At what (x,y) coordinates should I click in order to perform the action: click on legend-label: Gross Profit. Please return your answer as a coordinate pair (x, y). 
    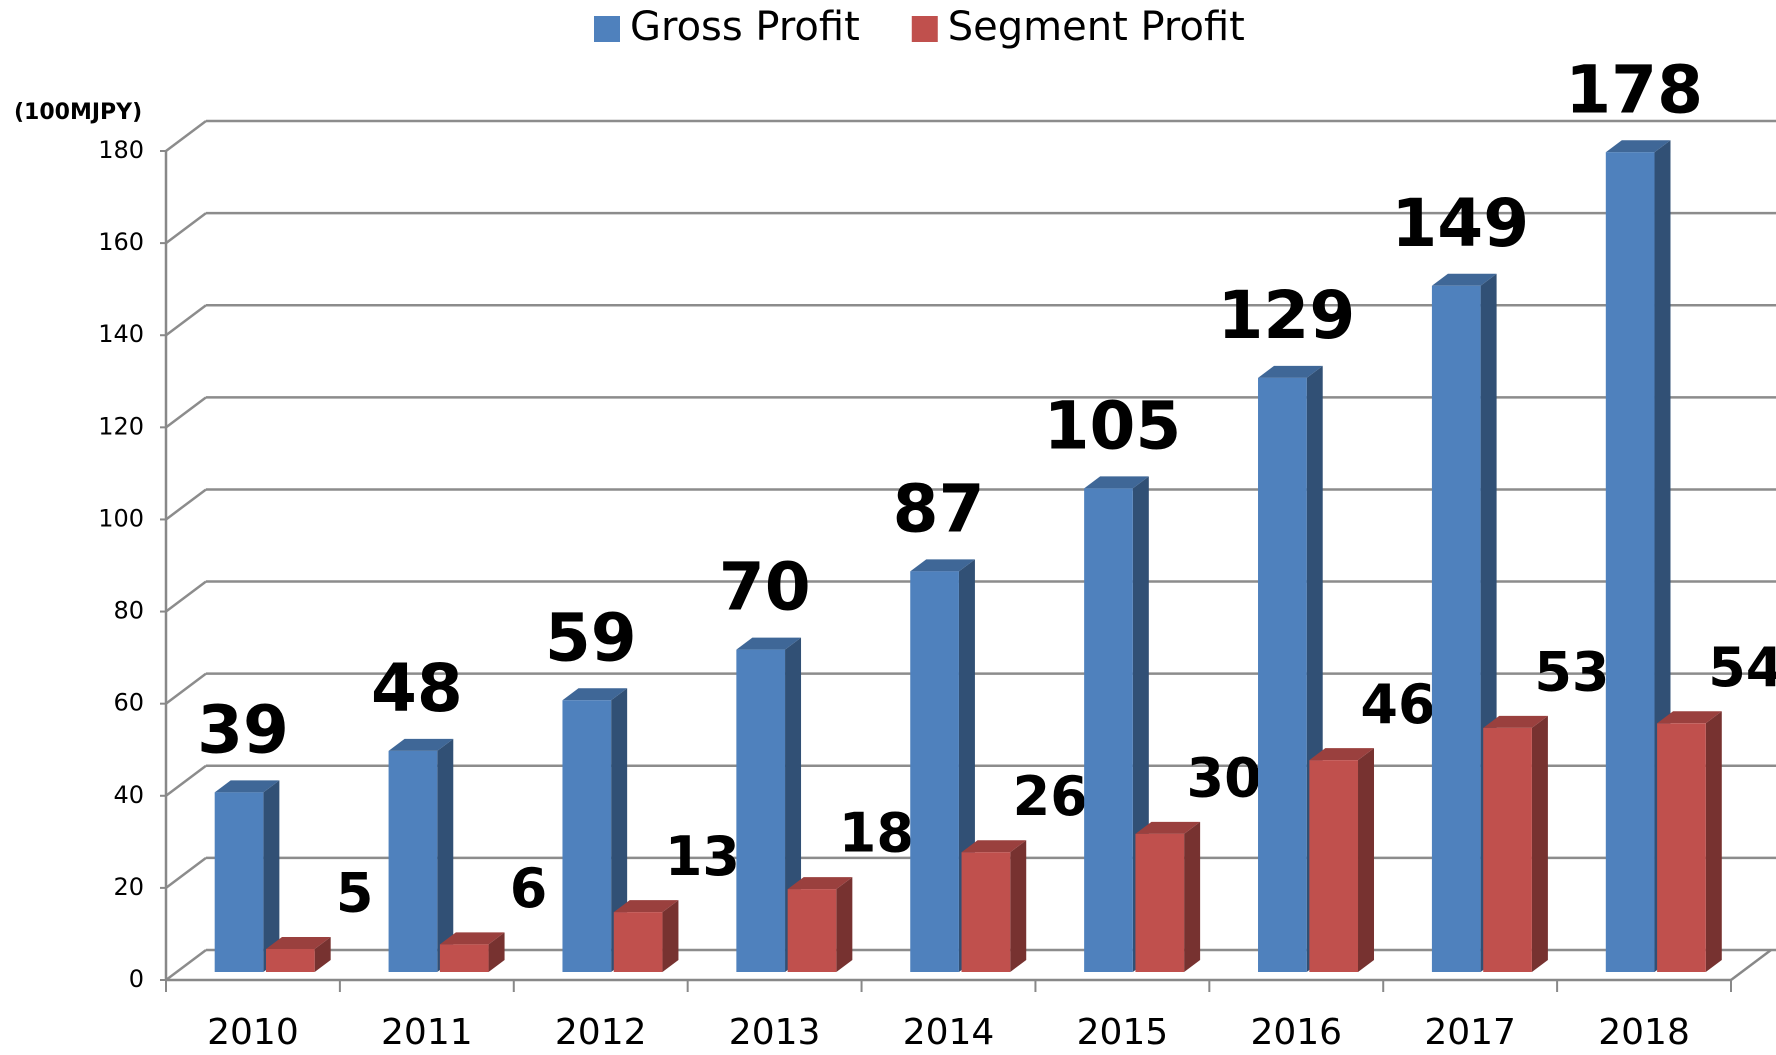
    Looking at the image, I should click on (745, 27).